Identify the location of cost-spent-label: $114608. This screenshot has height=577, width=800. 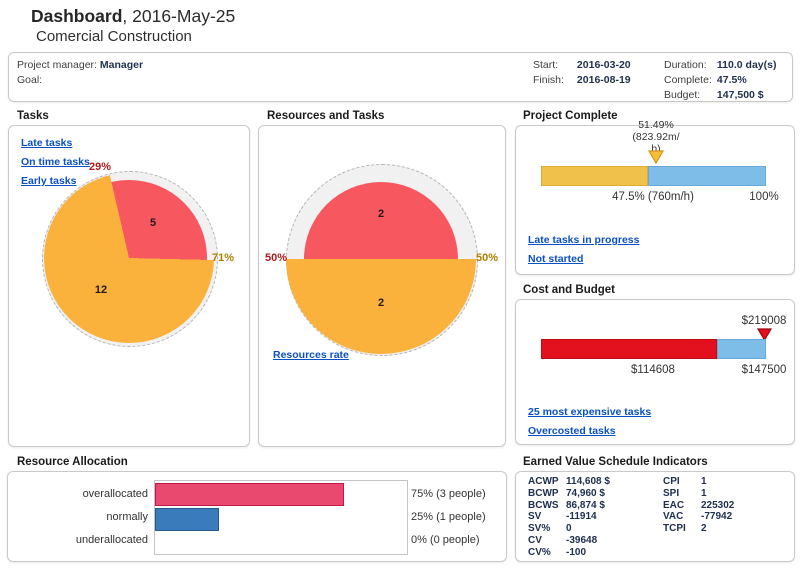
(653, 370).